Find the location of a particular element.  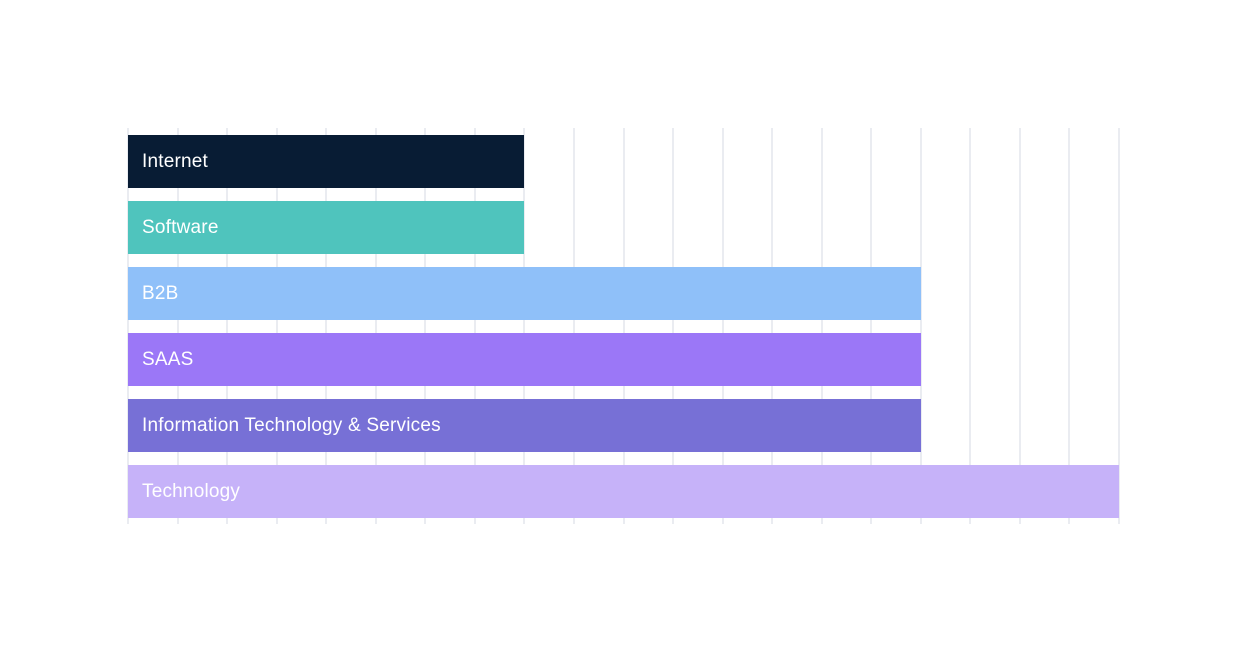

bar-band: Technology is located at coordinates (623, 491).